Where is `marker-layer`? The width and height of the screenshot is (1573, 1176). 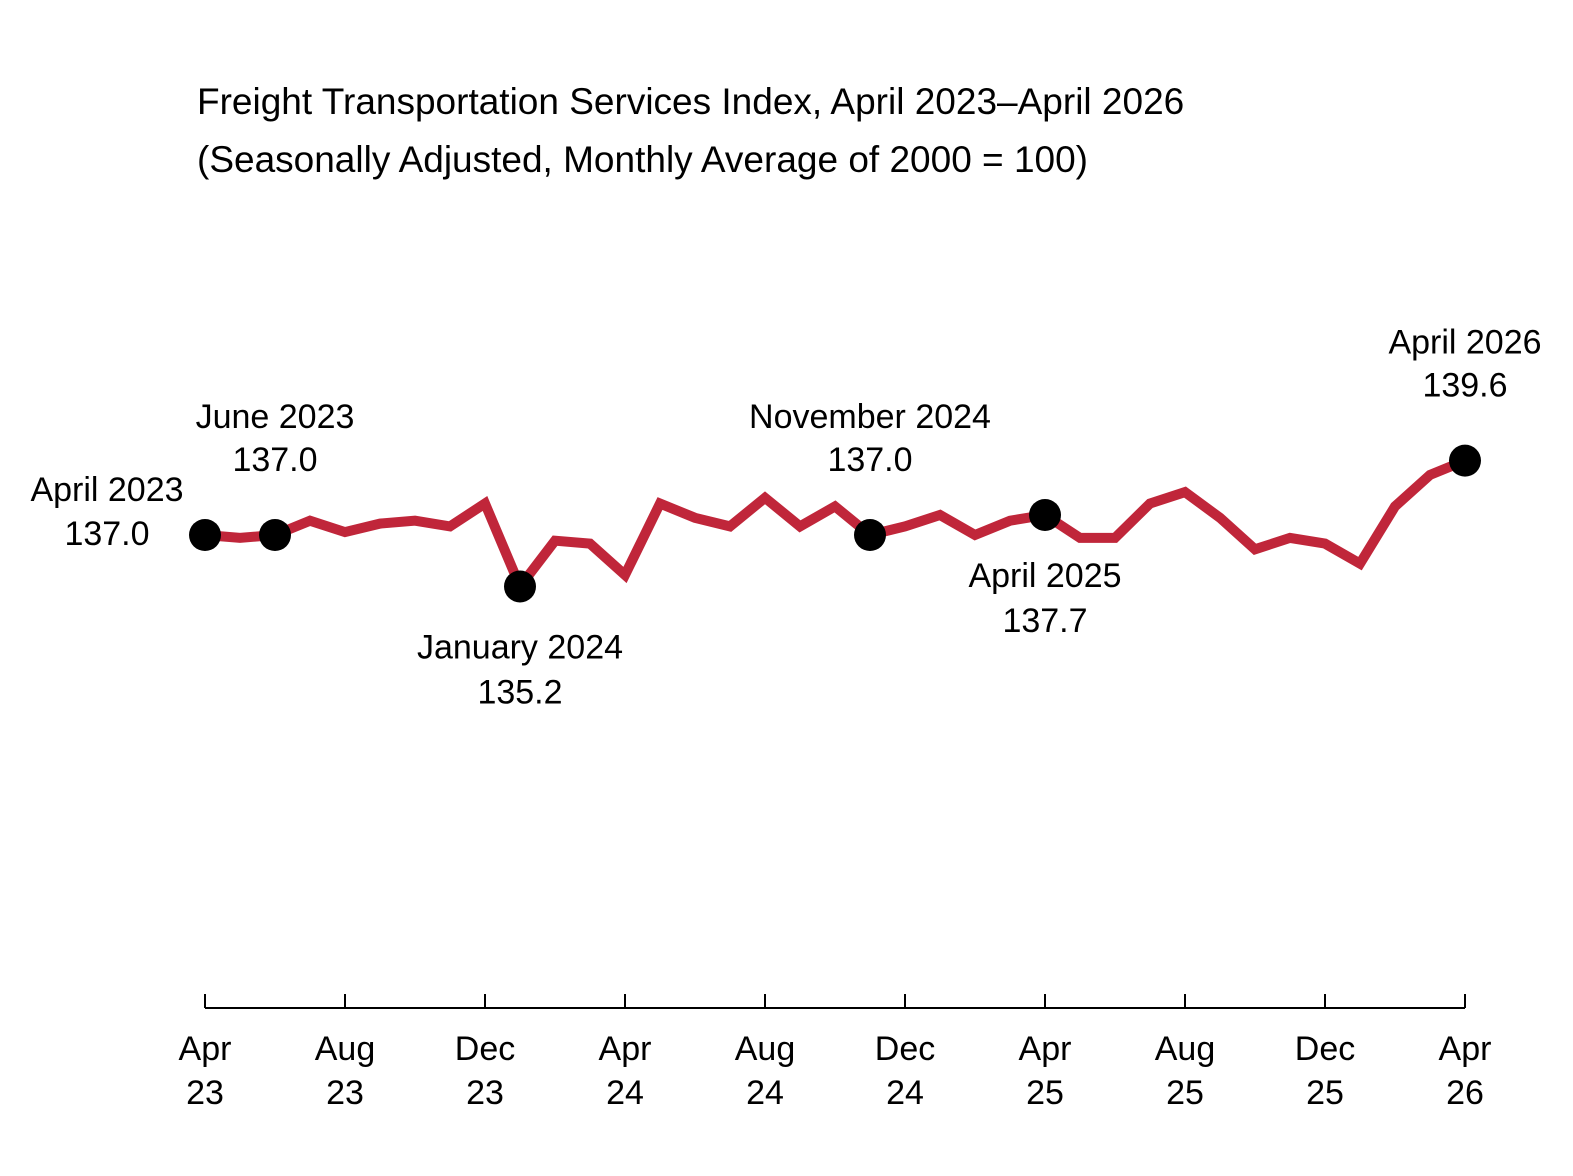 marker-layer is located at coordinates (835, 523).